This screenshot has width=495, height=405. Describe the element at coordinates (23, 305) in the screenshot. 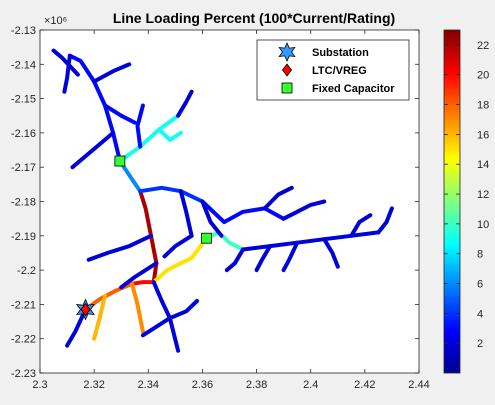

I see `y-tick-label: -2.21` at that location.